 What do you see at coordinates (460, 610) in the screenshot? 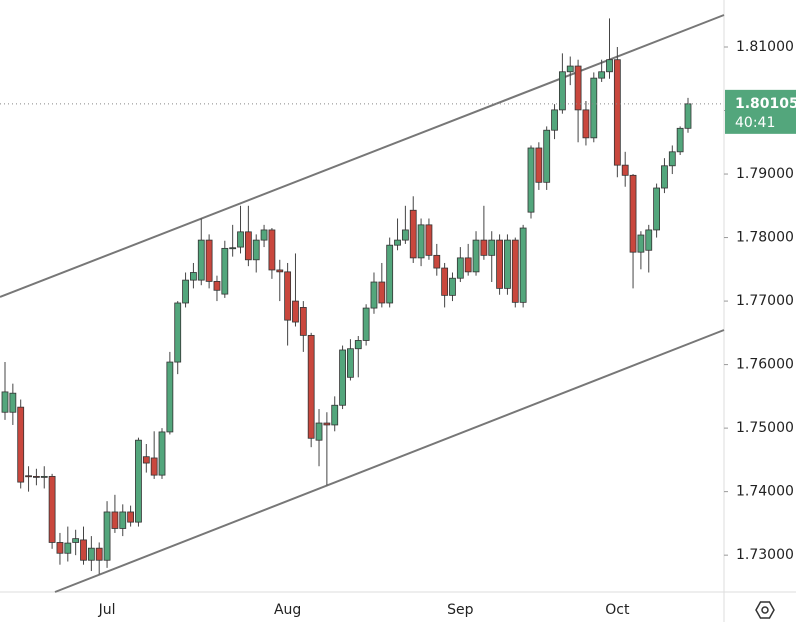
I see `x-tick-label: Sep` at bounding box center [460, 610].